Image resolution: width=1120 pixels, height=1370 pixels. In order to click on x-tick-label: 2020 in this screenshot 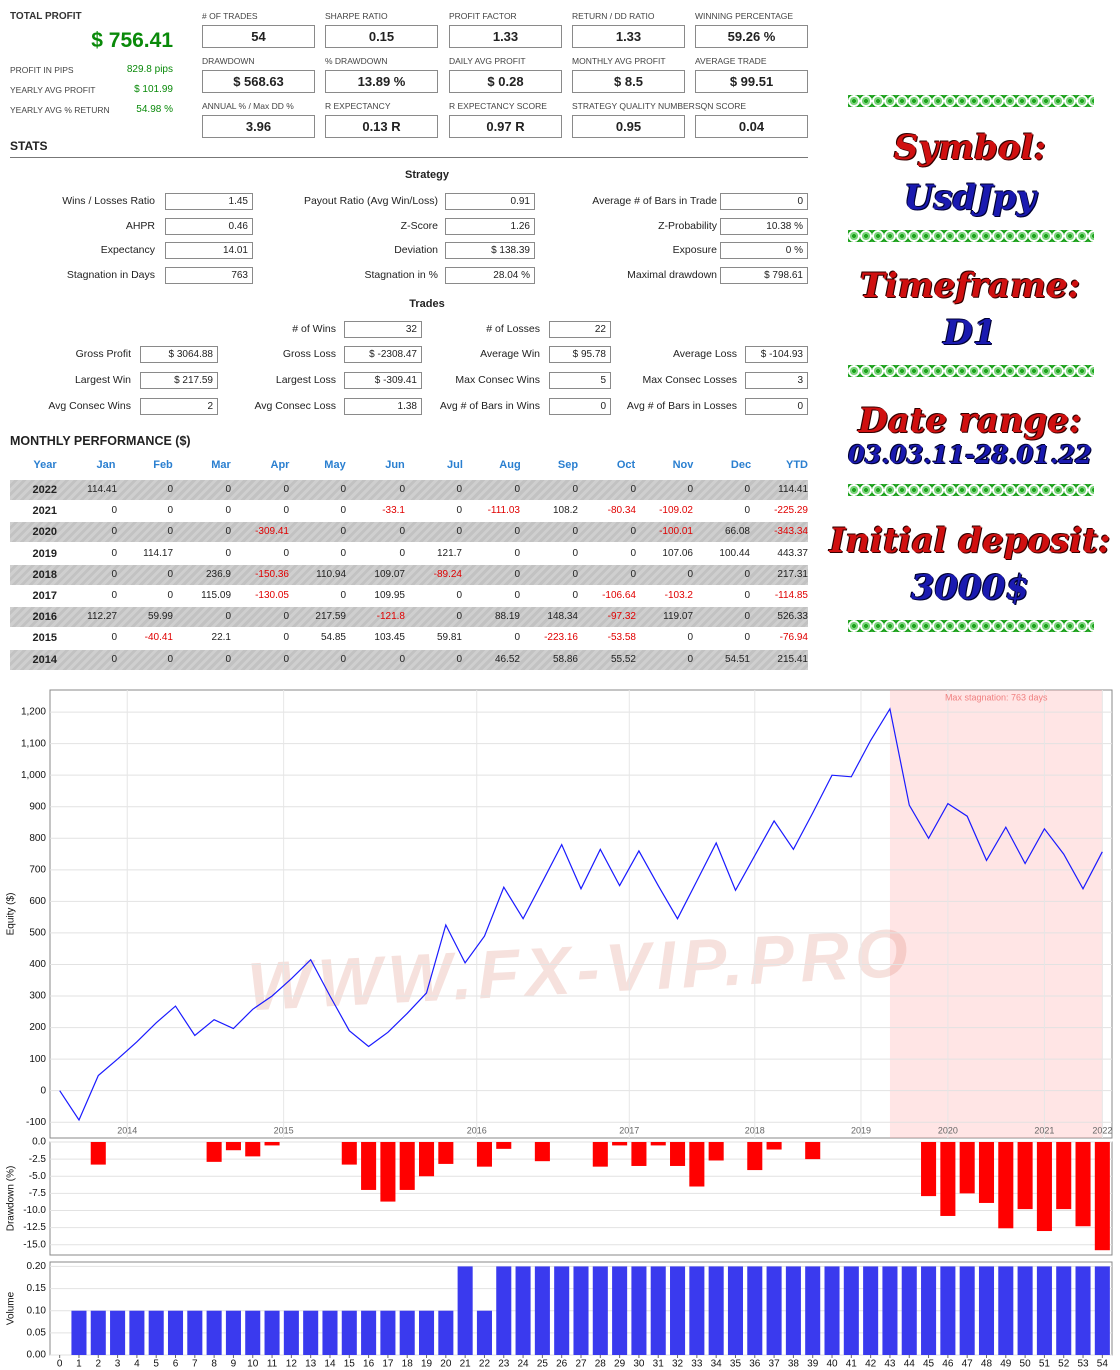, I will do `click(948, 1130)`.